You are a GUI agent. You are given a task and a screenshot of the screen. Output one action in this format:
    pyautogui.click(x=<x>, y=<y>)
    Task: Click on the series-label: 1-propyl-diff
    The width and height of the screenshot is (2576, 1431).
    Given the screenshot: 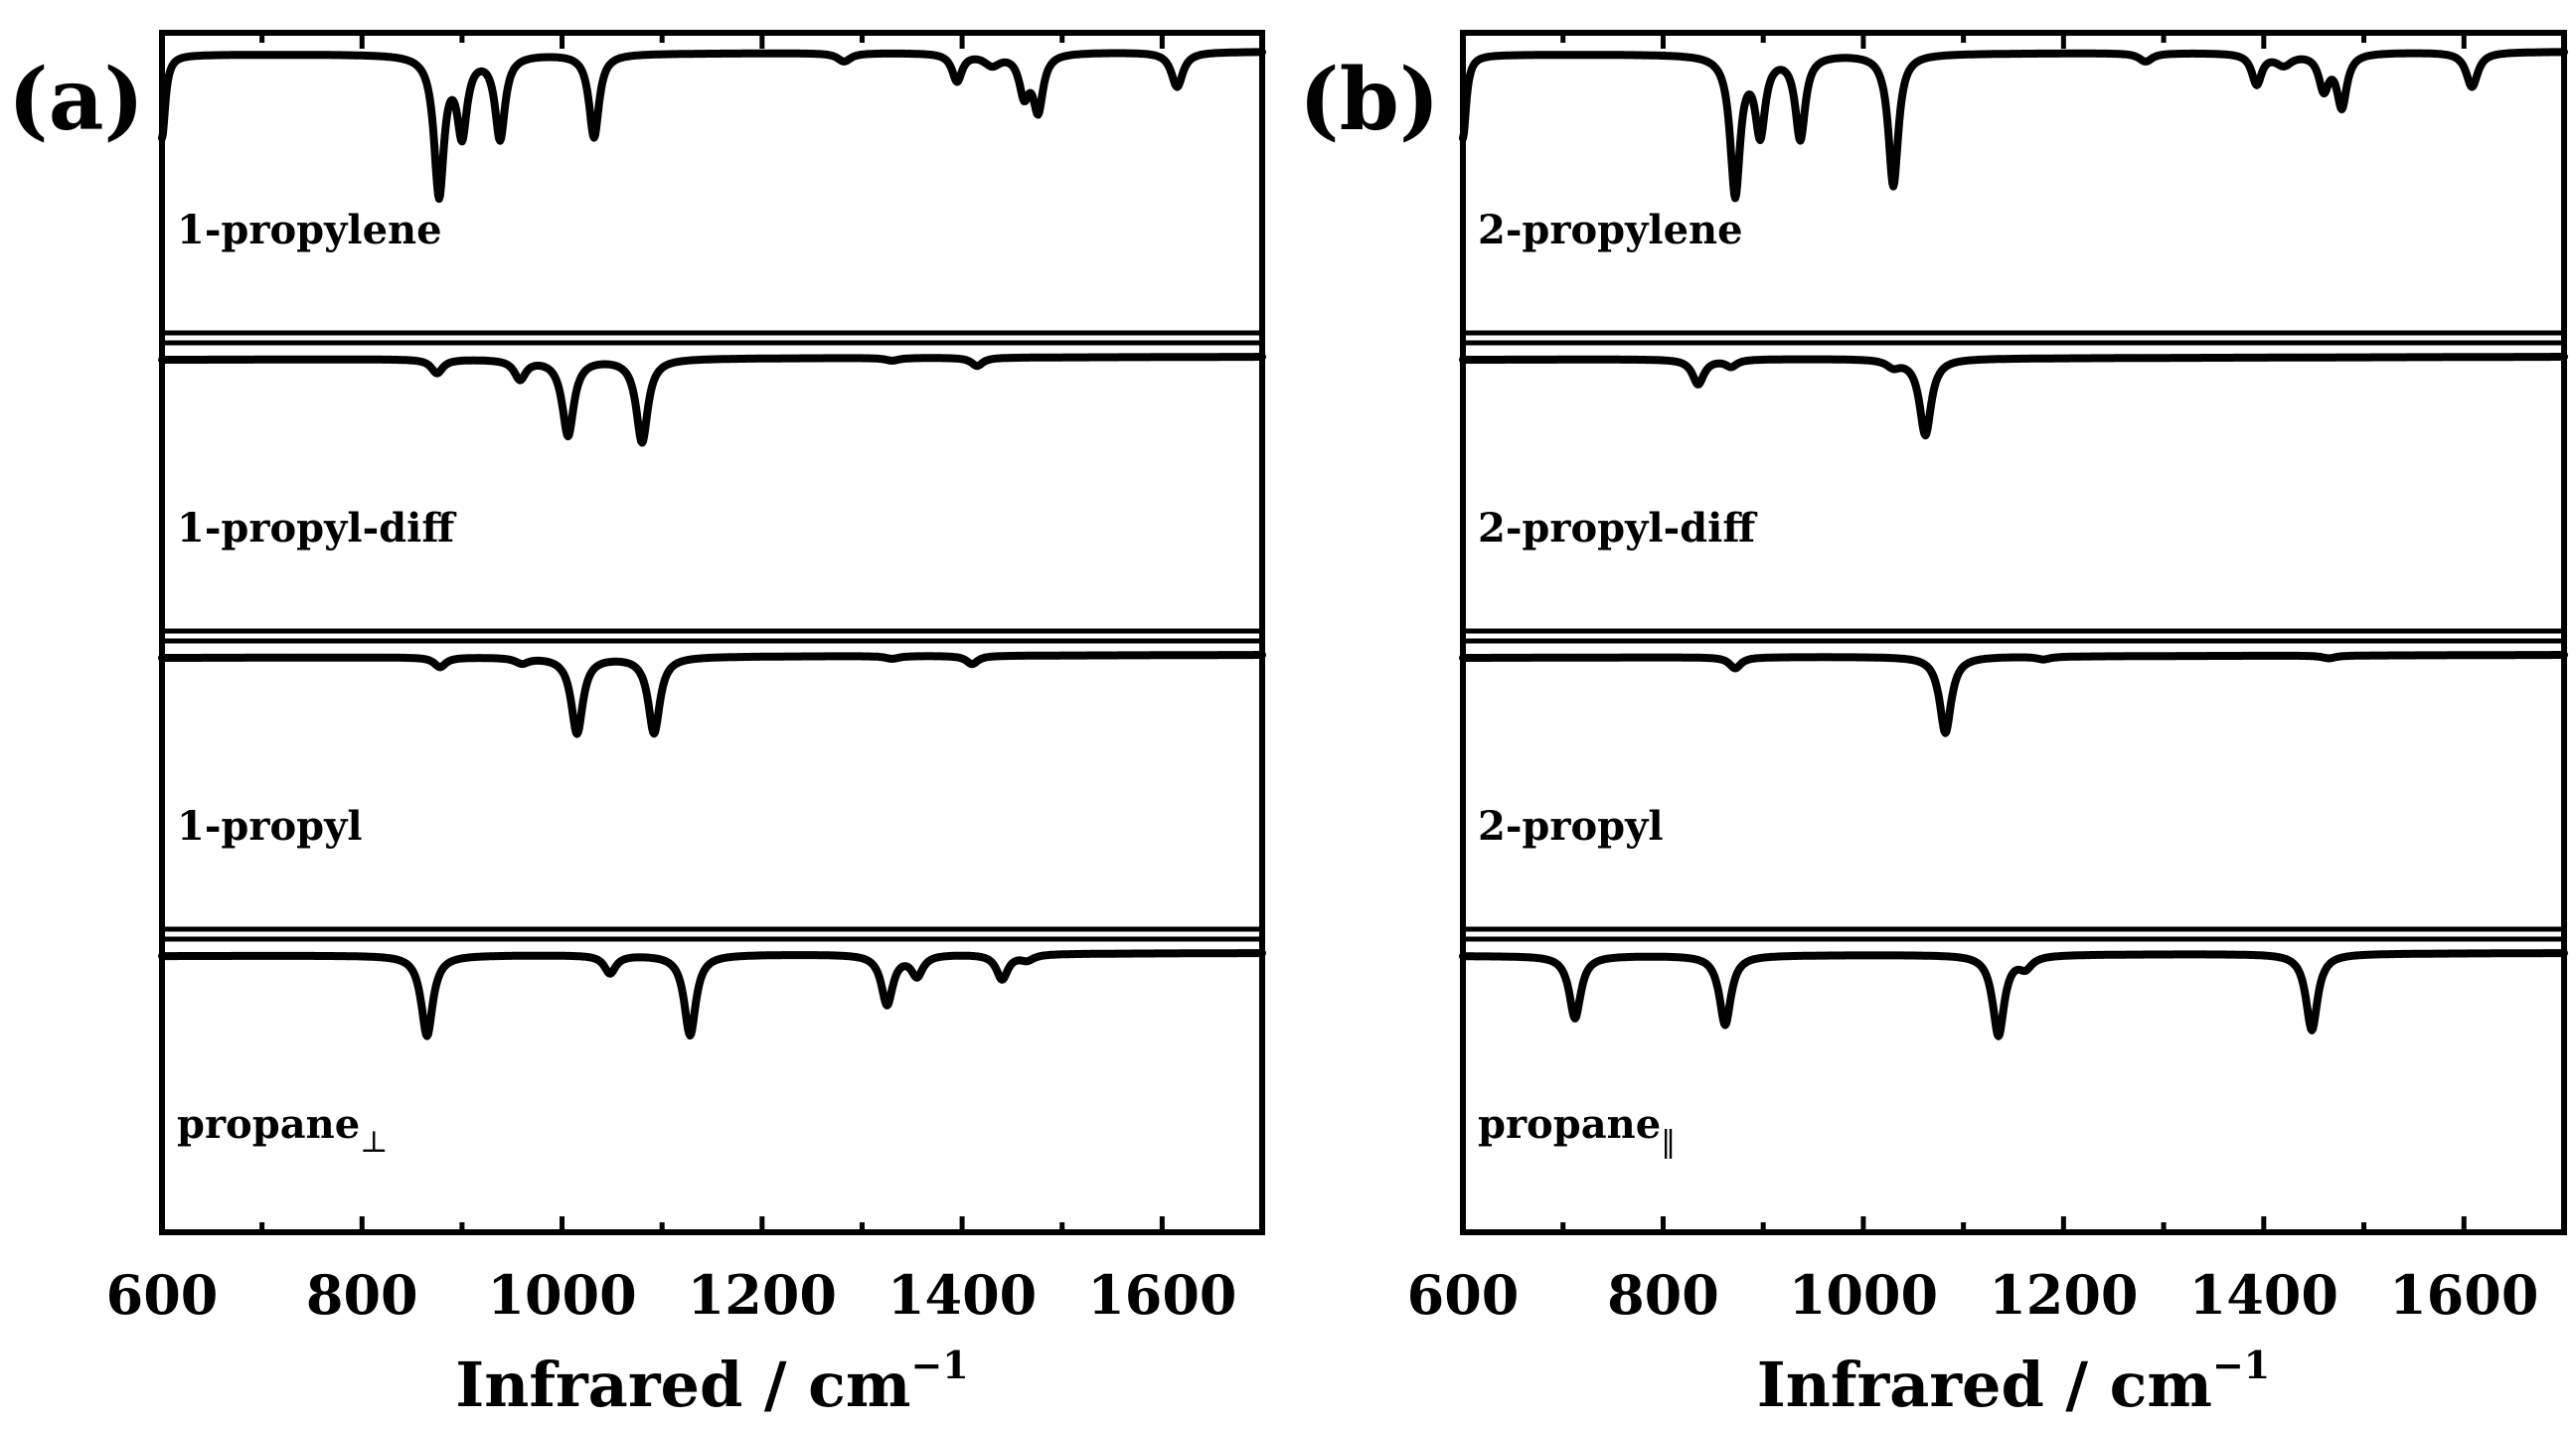 What is the action you would take?
    pyautogui.click(x=316, y=528)
    